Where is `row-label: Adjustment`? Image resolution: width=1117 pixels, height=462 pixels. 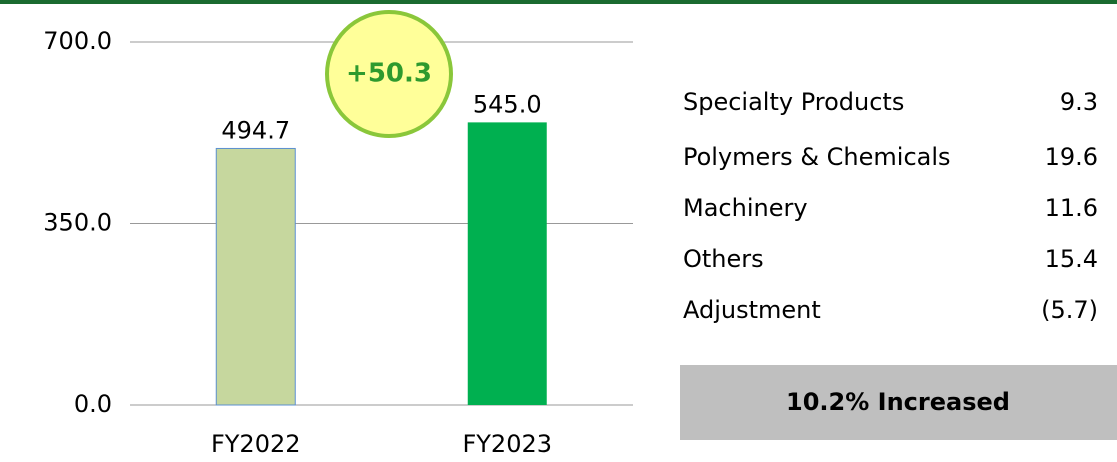
row-label: Adjustment is located at coordinates (752, 310).